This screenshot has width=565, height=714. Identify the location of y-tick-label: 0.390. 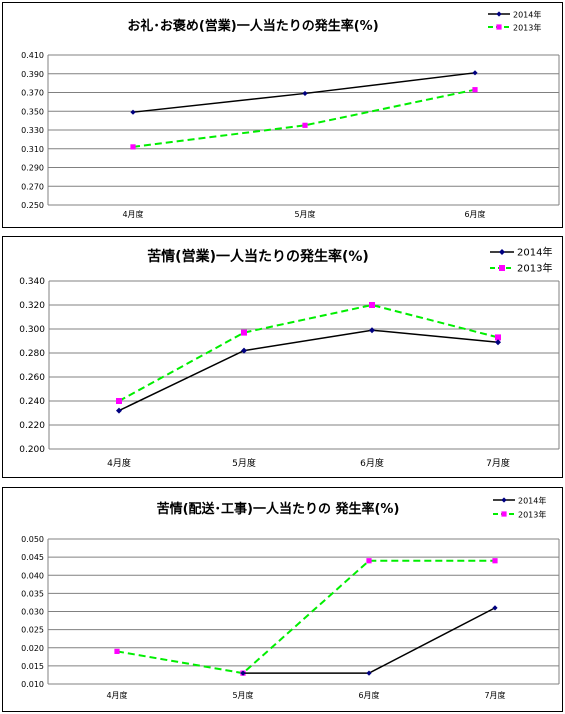
(32, 74).